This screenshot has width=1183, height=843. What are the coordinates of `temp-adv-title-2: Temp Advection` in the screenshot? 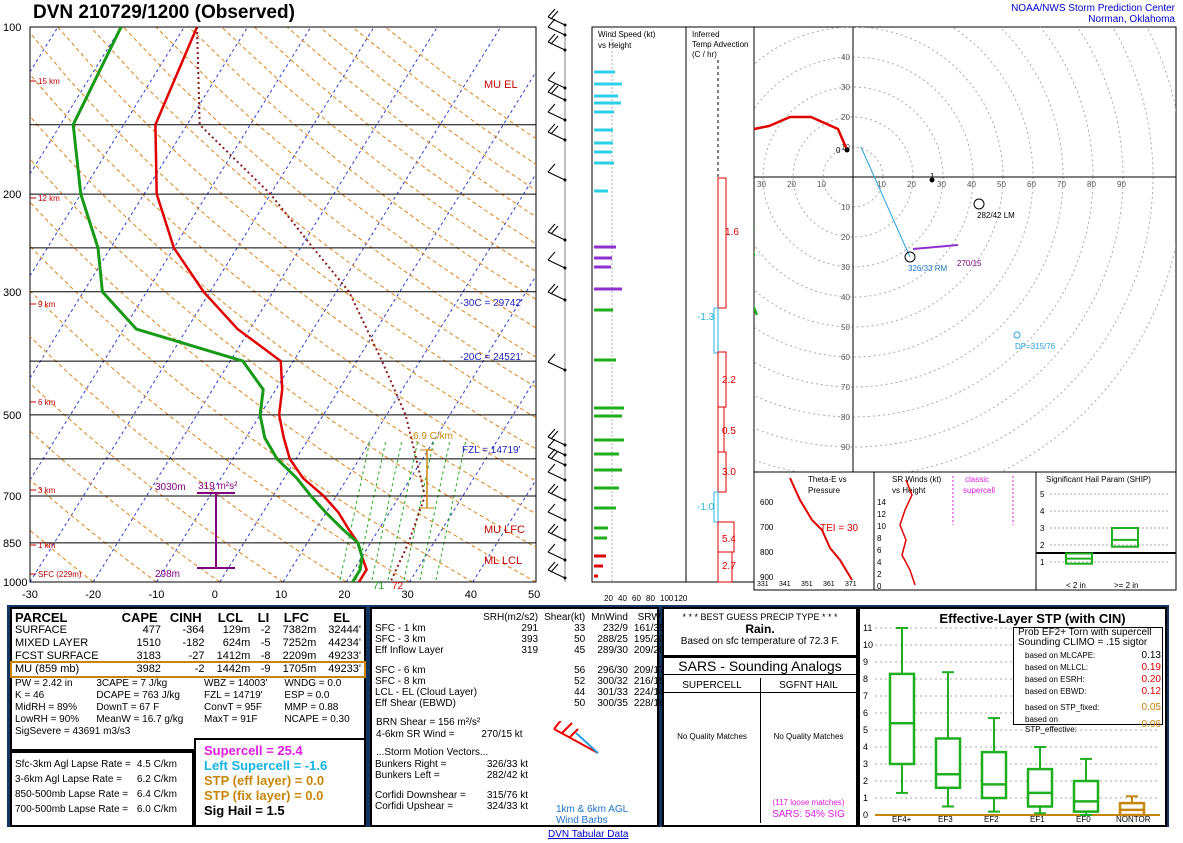 It's located at (720, 44).